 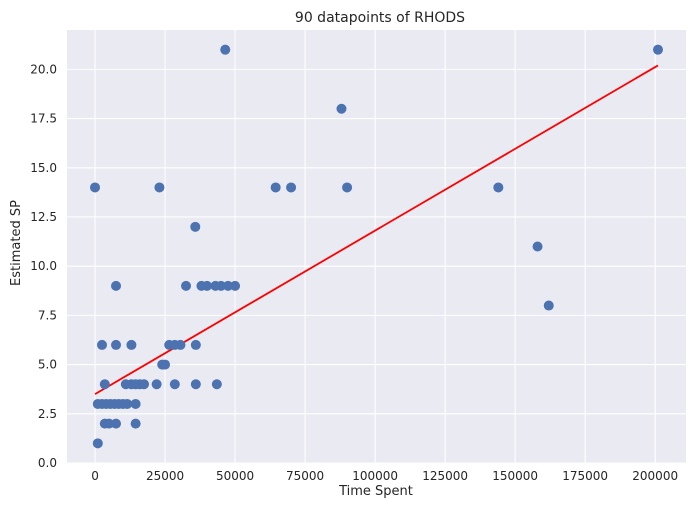 I want to click on x-tick-label: 150000, so click(x=515, y=476).